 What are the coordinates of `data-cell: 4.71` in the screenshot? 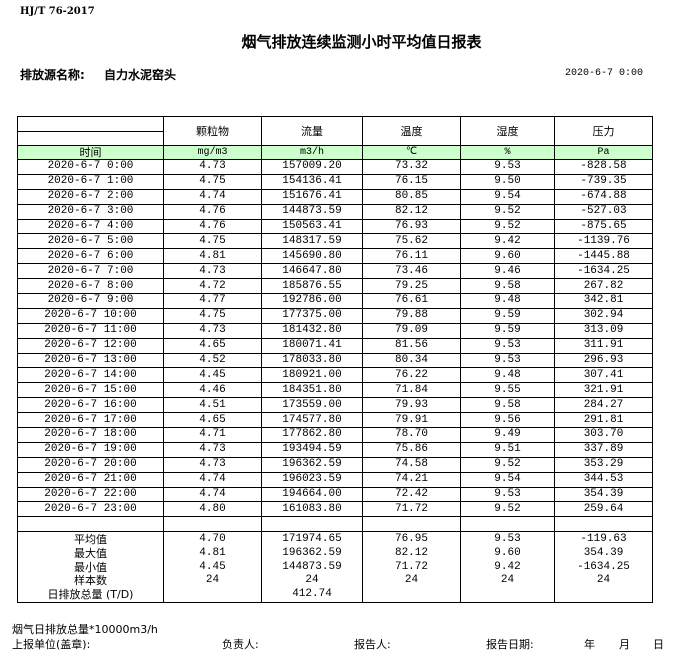 It's located at (212, 435).